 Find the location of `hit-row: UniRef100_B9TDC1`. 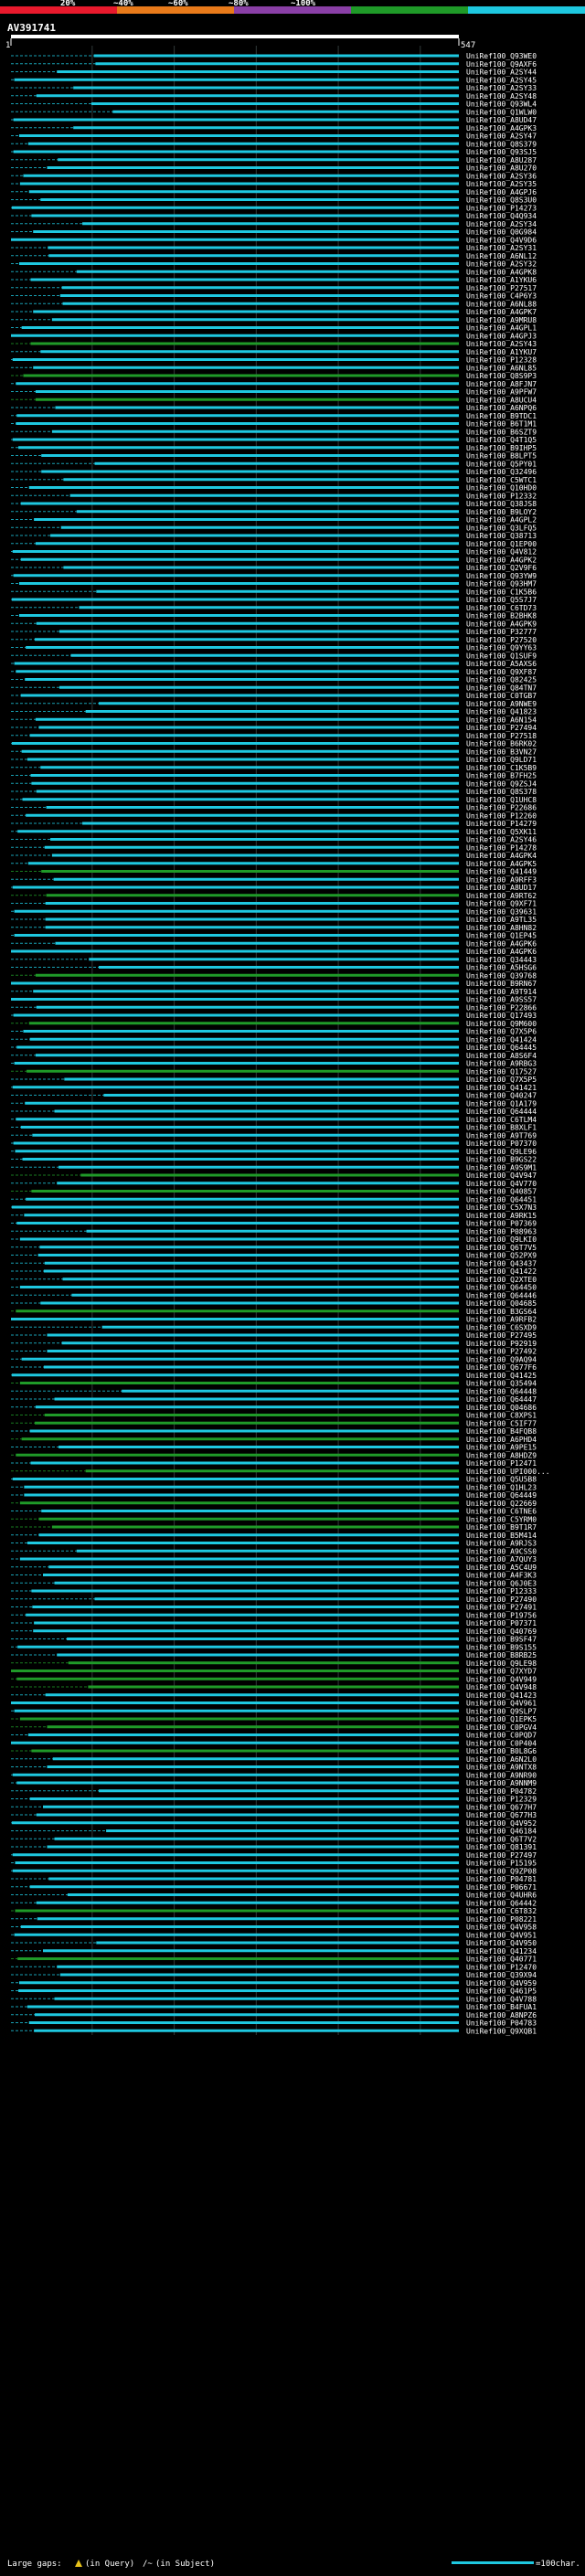

hit-row: UniRef100_B9TDC1 is located at coordinates (274, 416).